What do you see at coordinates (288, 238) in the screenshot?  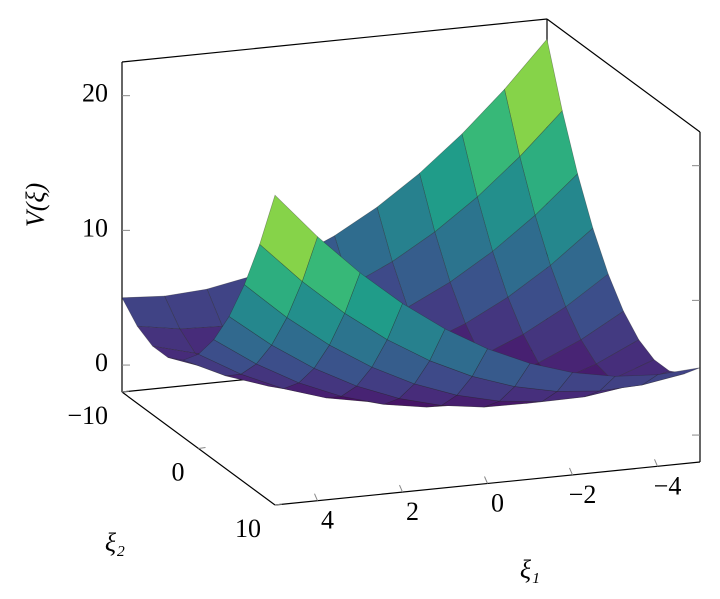 I see `surface-patch` at bounding box center [288, 238].